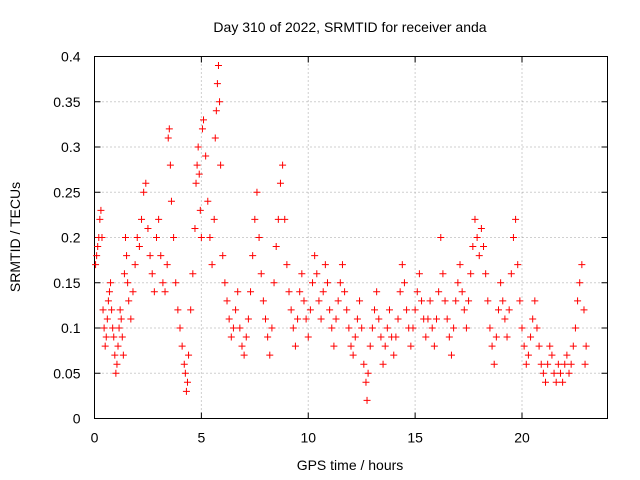 Image resolution: width=640 pixels, height=480 pixels. What do you see at coordinates (350, 465) in the screenshot?
I see `x-axis-label: GPS time / hours` at bounding box center [350, 465].